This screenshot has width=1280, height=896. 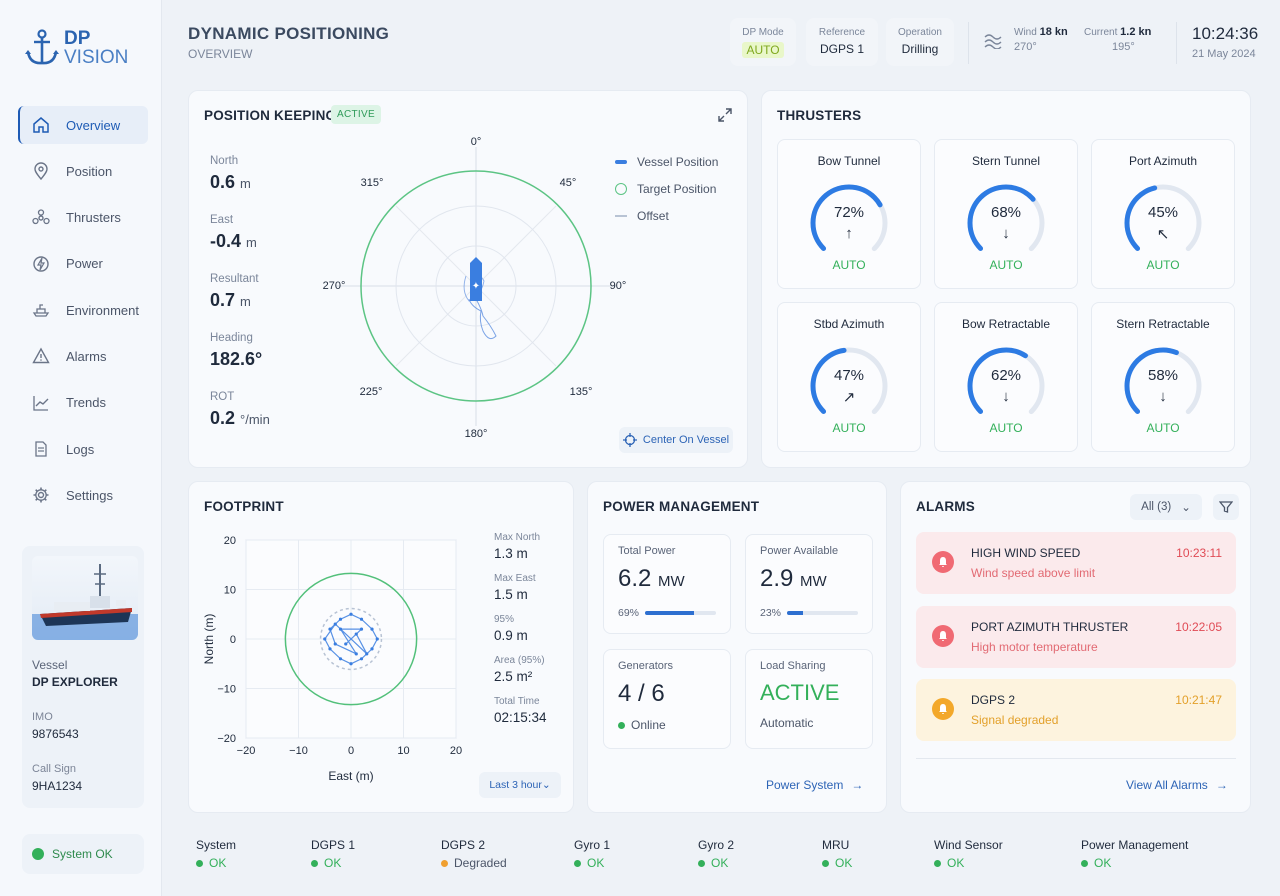 What do you see at coordinates (351, 639) in the screenshot?
I see `percentile-circle` at bounding box center [351, 639].